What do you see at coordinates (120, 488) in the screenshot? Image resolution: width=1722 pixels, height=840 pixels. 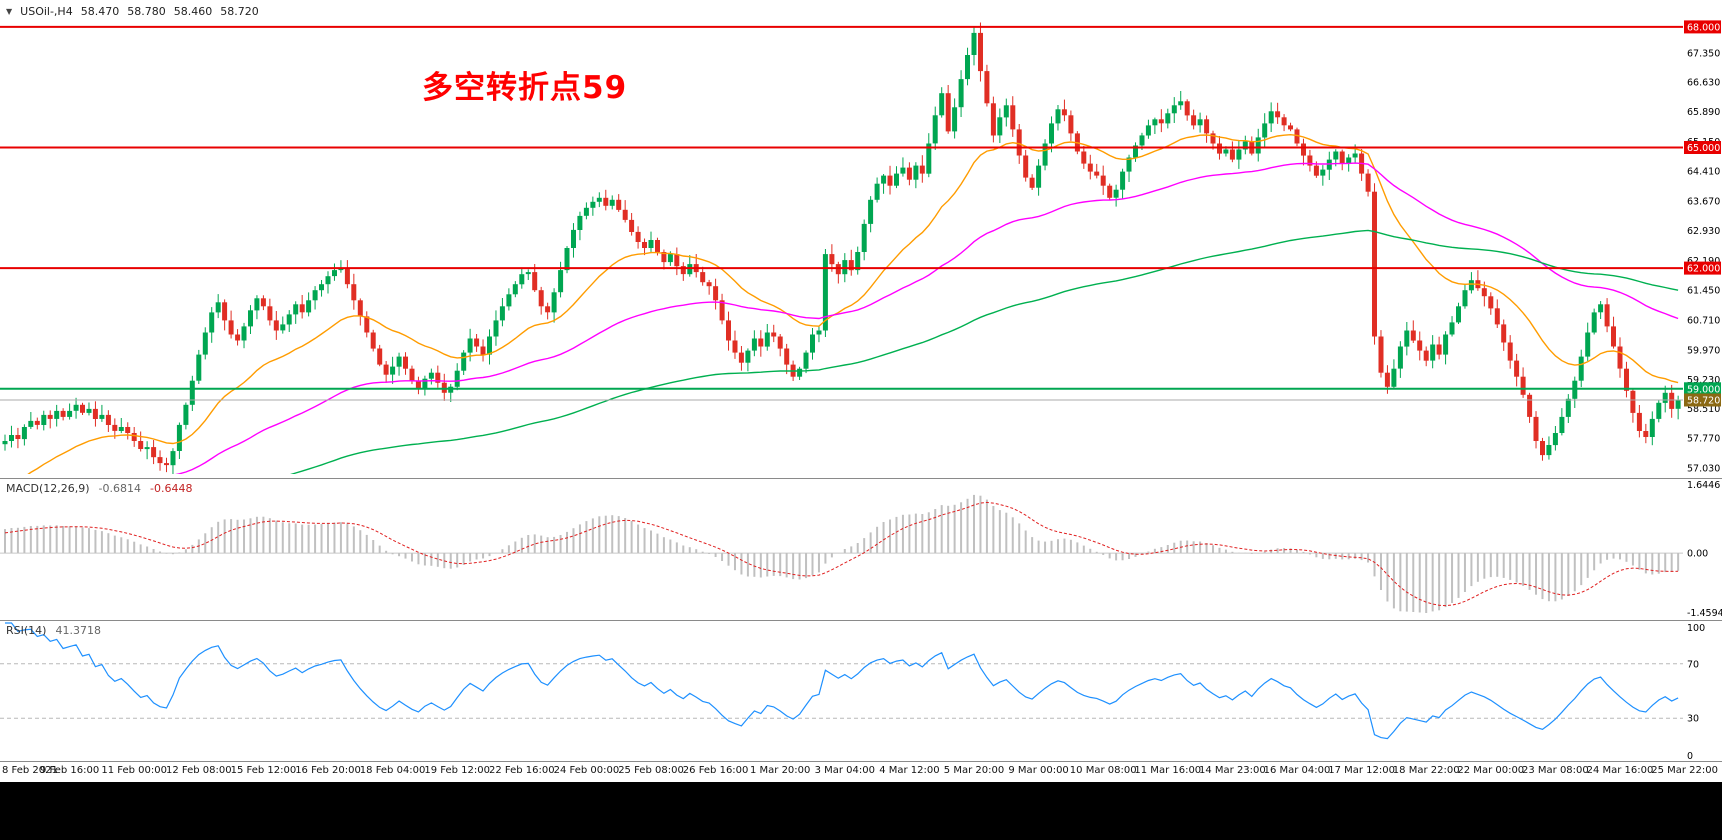 I see `macd-value-main: -0.6814` at bounding box center [120, 488].